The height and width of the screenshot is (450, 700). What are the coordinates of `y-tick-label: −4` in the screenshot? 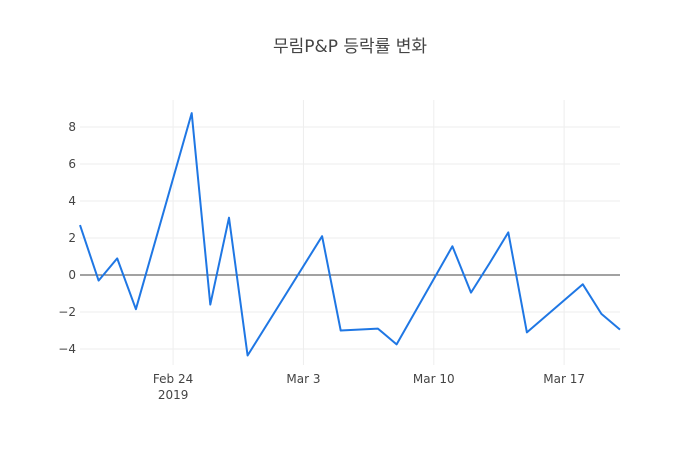 It's located at (67, 349).